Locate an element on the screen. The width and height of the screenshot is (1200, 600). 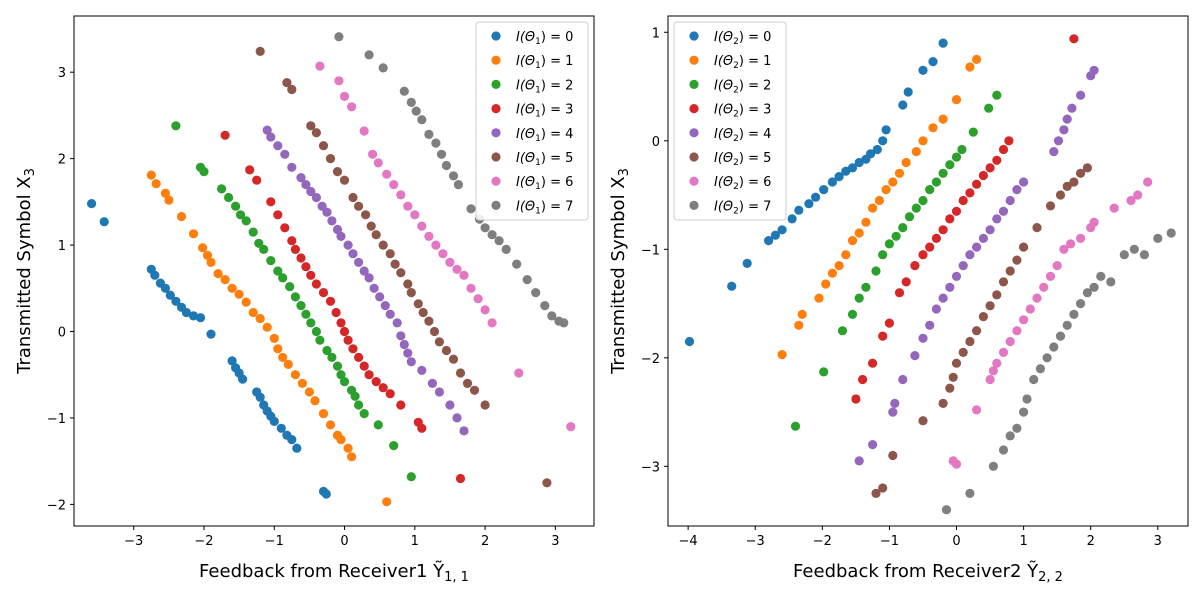
legend-item: I(Θ1) = 4 is located at coordinates (532, 135).